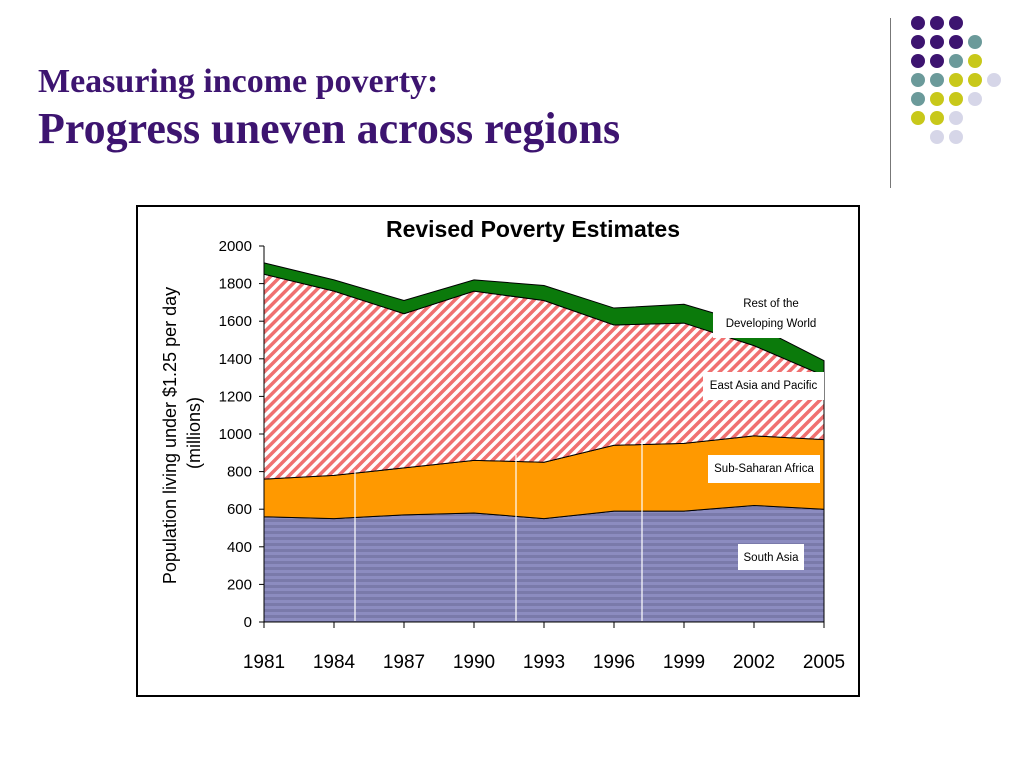 The height and width of the screenshot is (768, 1024). I want to click on y-tick-label: 2000, so click(235, 246).